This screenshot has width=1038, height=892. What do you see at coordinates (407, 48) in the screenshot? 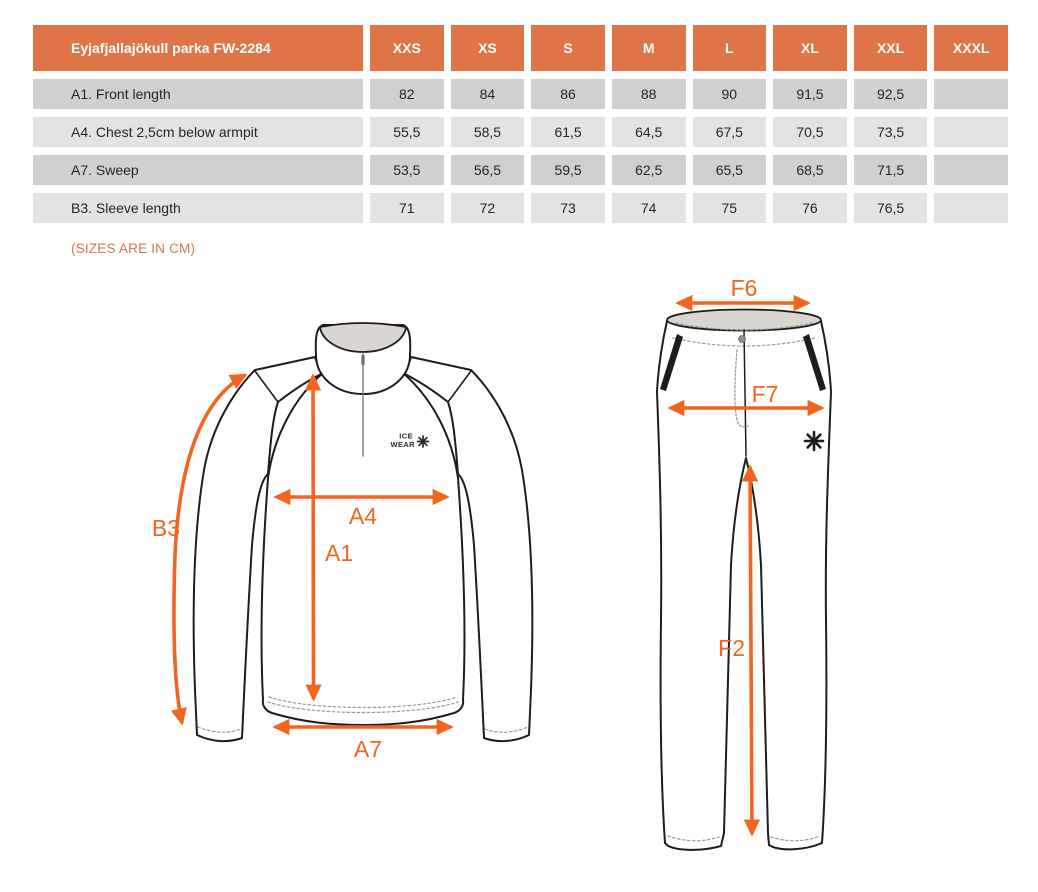
I see `size-col-xxs: XXS` at bounding box center [407, 48].